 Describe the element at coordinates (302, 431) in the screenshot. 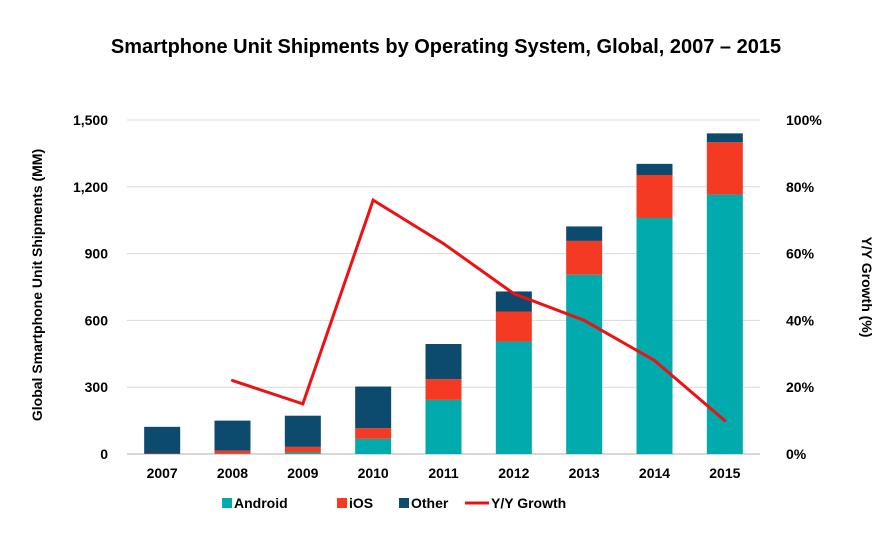

I see `bar-other-2009` at that location.